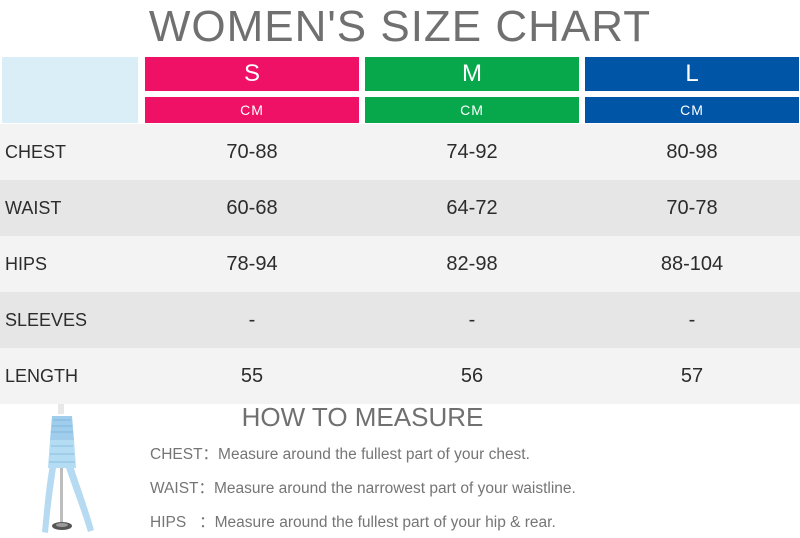 The height and width of the screenshot is (538, 800). What do you see at coordinates (472, 151) in the screenshot?
I see `table-cell: 74-92` at bounding box center [472, 151].